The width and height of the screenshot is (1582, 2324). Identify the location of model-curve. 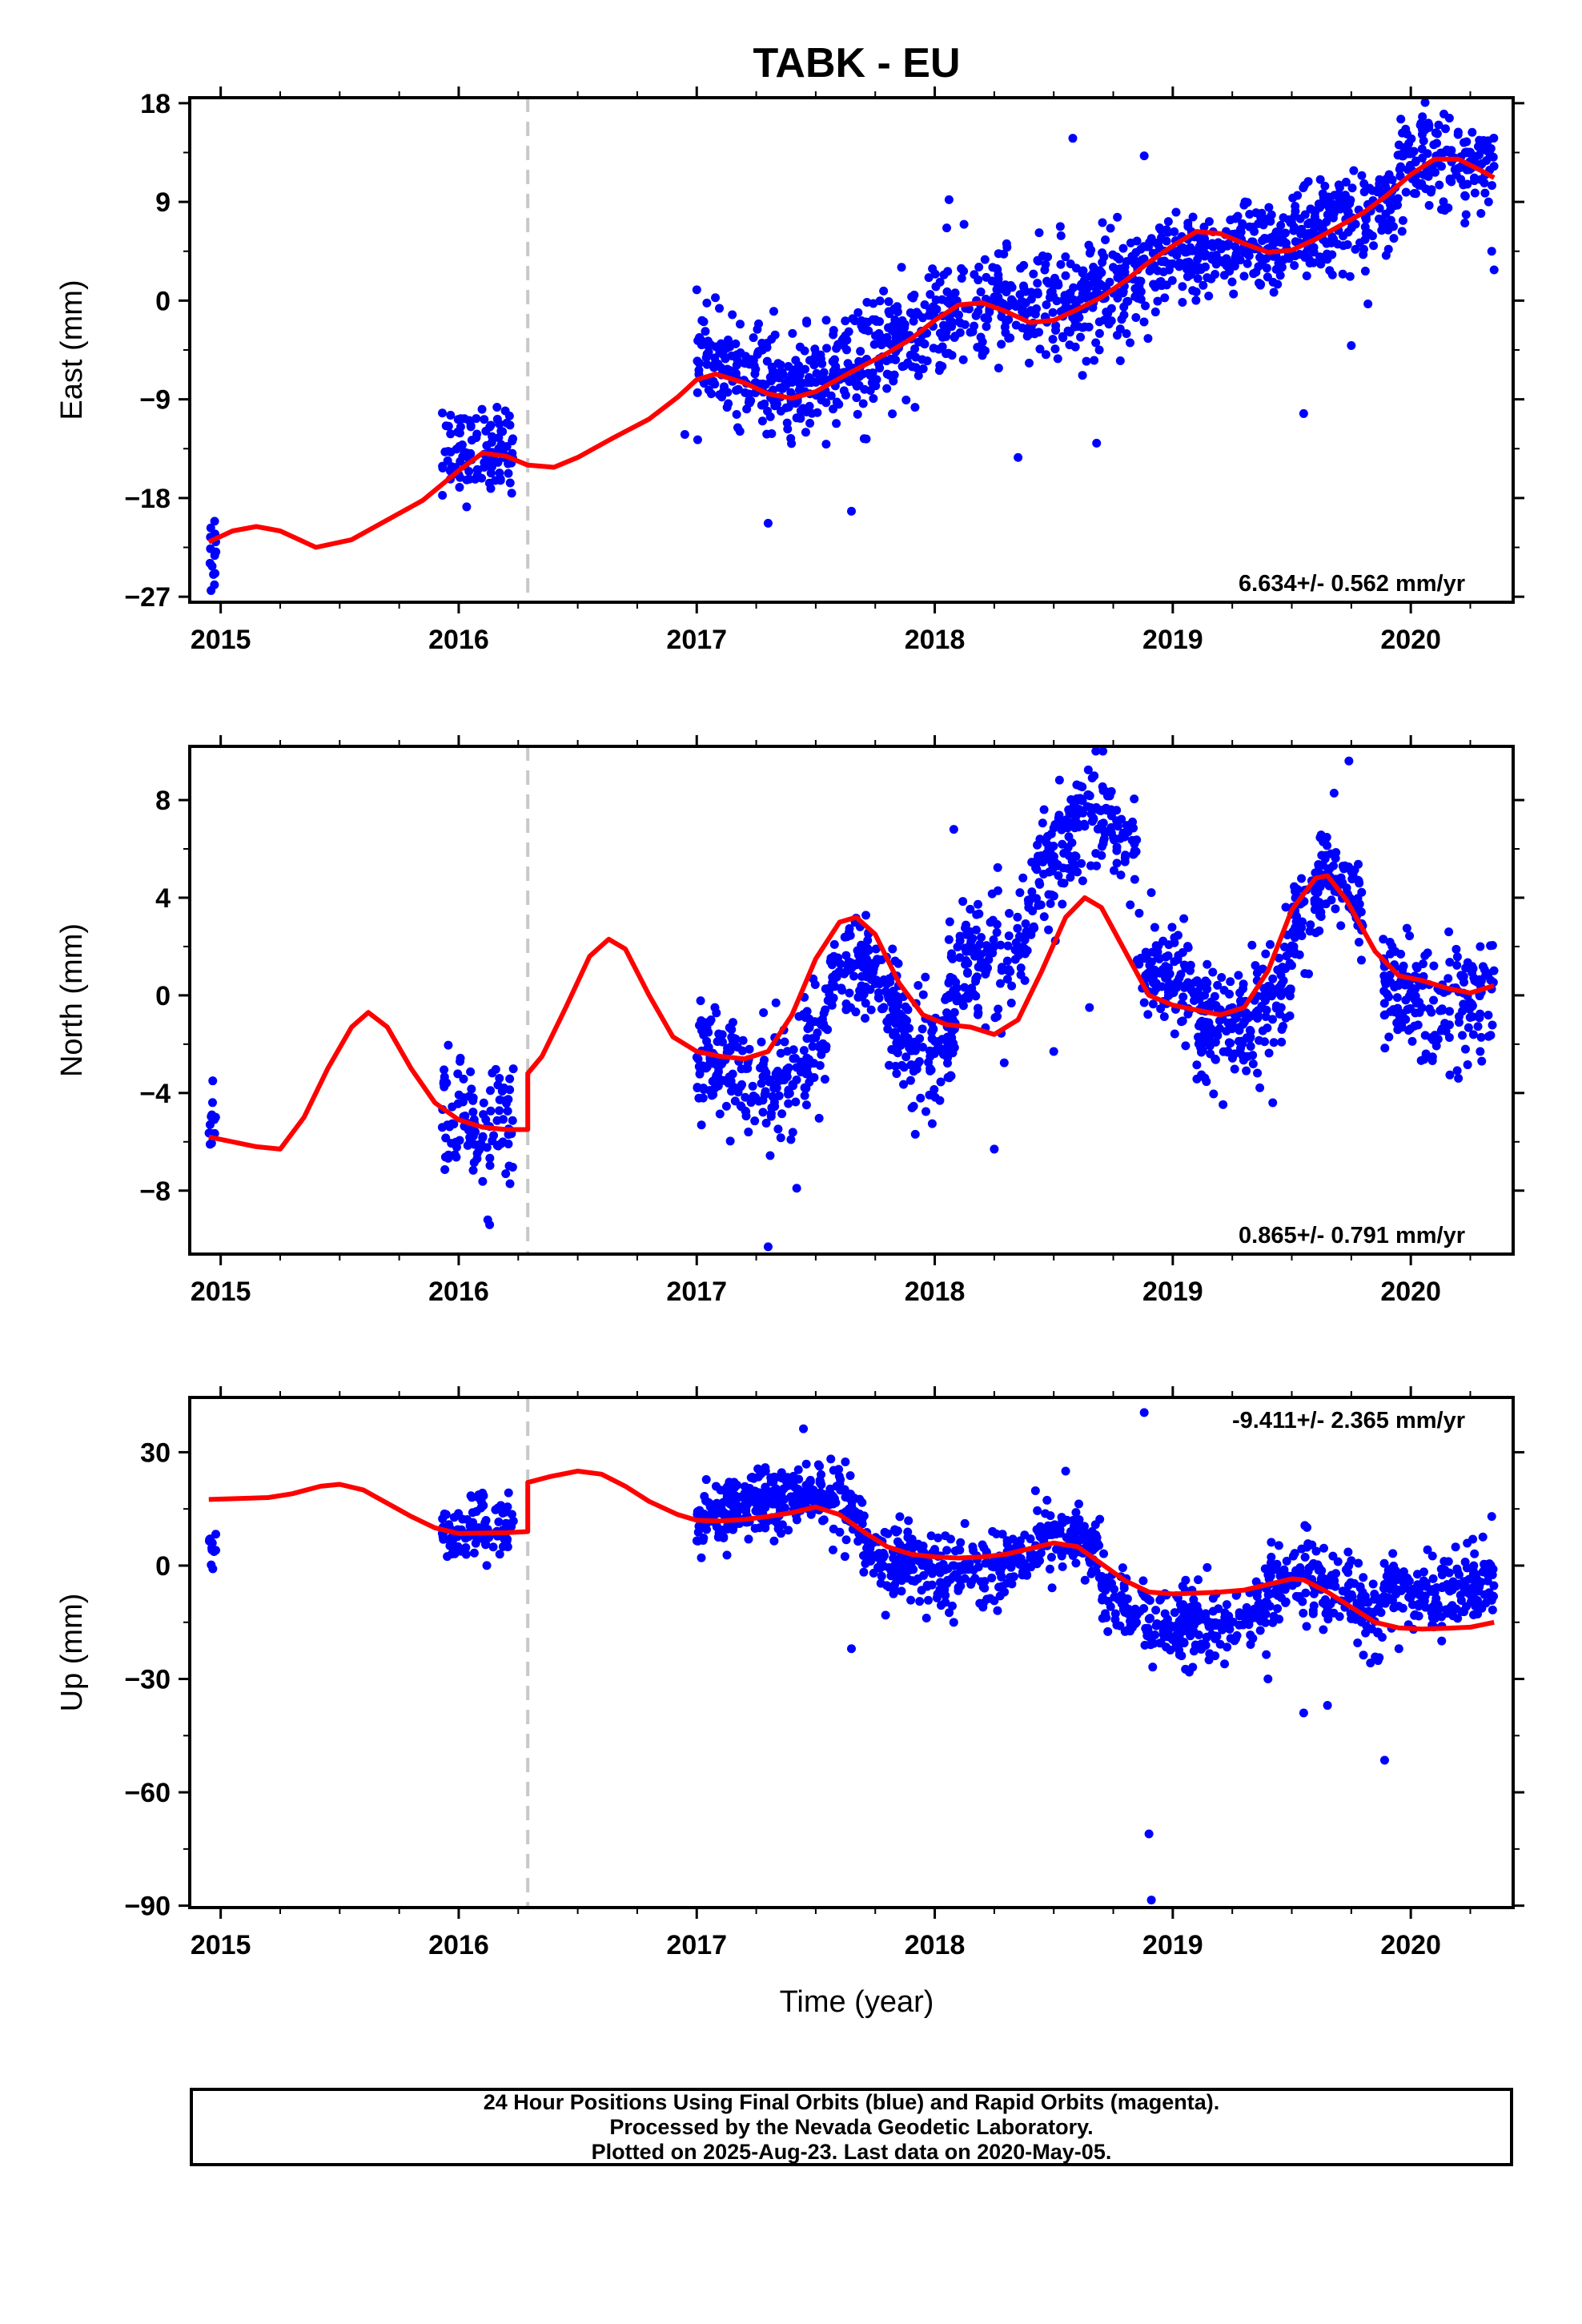
(852, 1013).